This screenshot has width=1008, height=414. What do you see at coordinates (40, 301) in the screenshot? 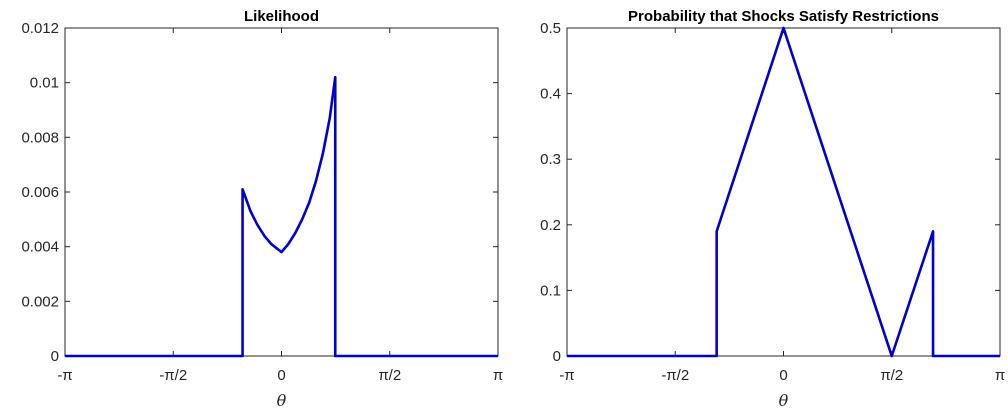
I see `y-tick-label: 0.002` at bounding box center [40, 301].